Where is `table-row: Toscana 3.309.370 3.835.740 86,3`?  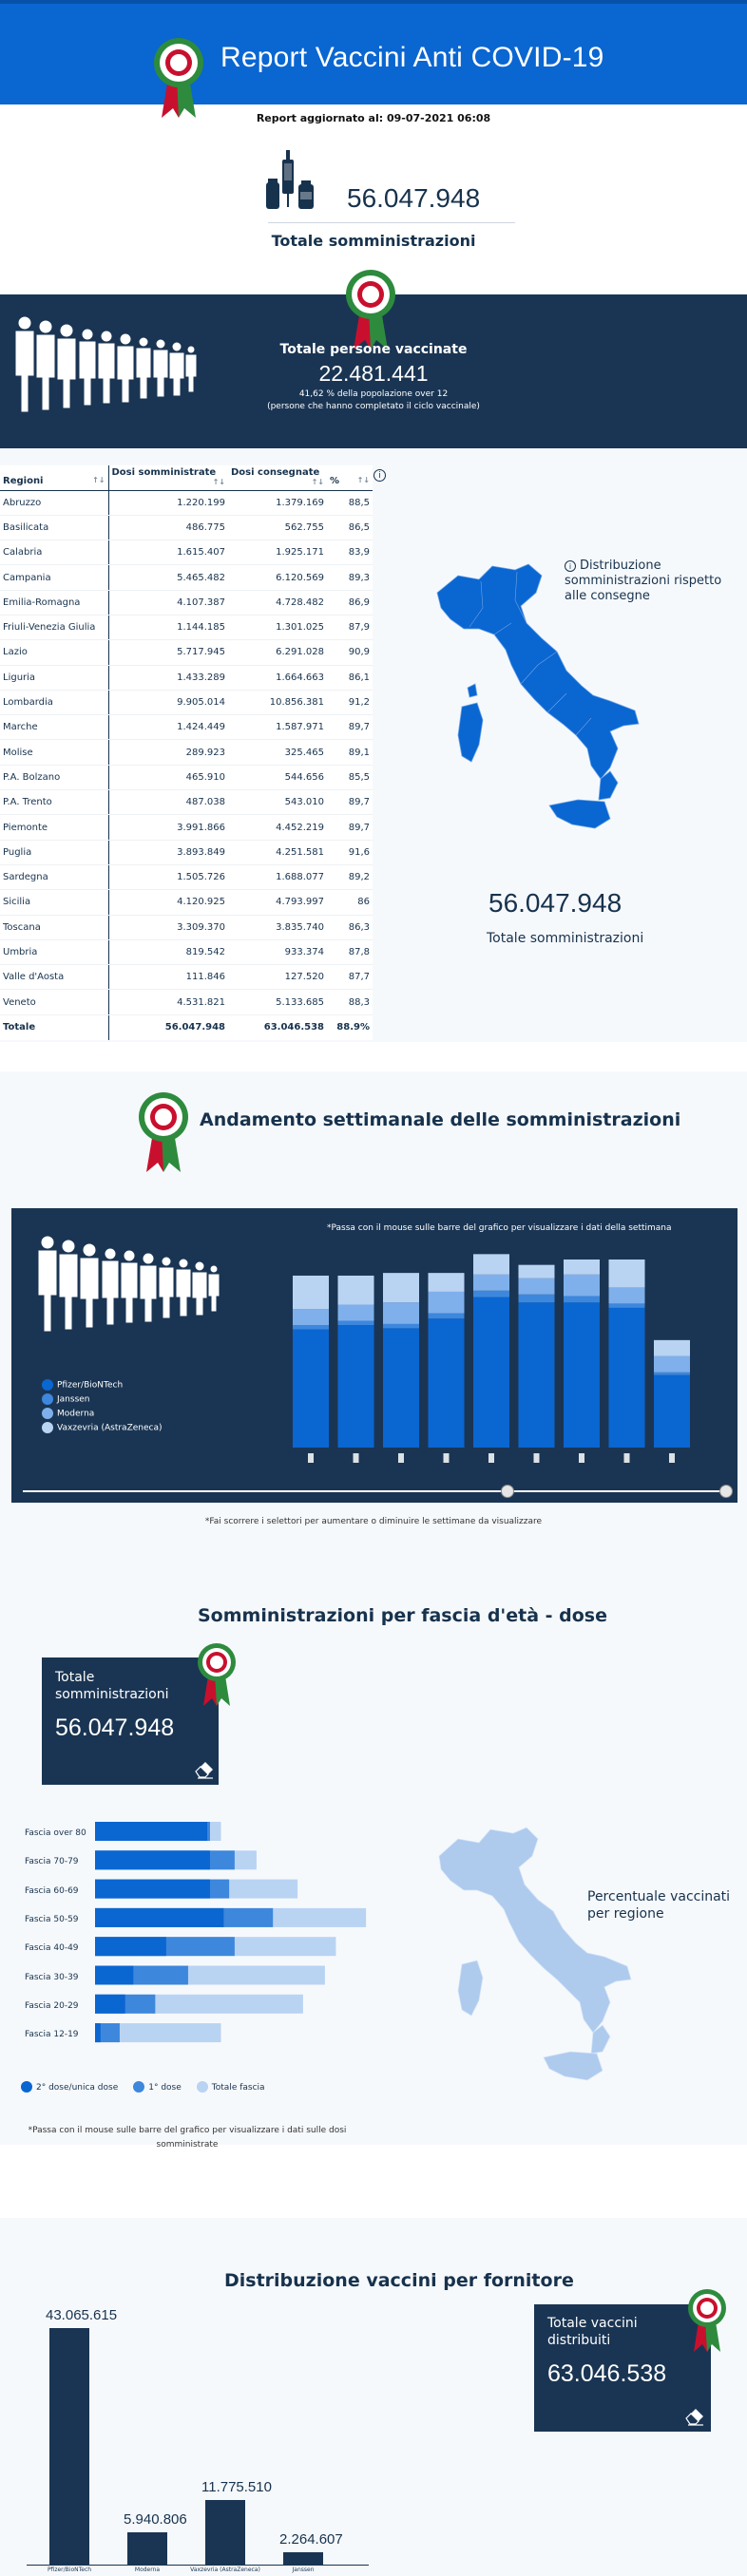
table-row: Toscana 3.309.370 3.835.740 86,3 is located at coordinates (186, 927).